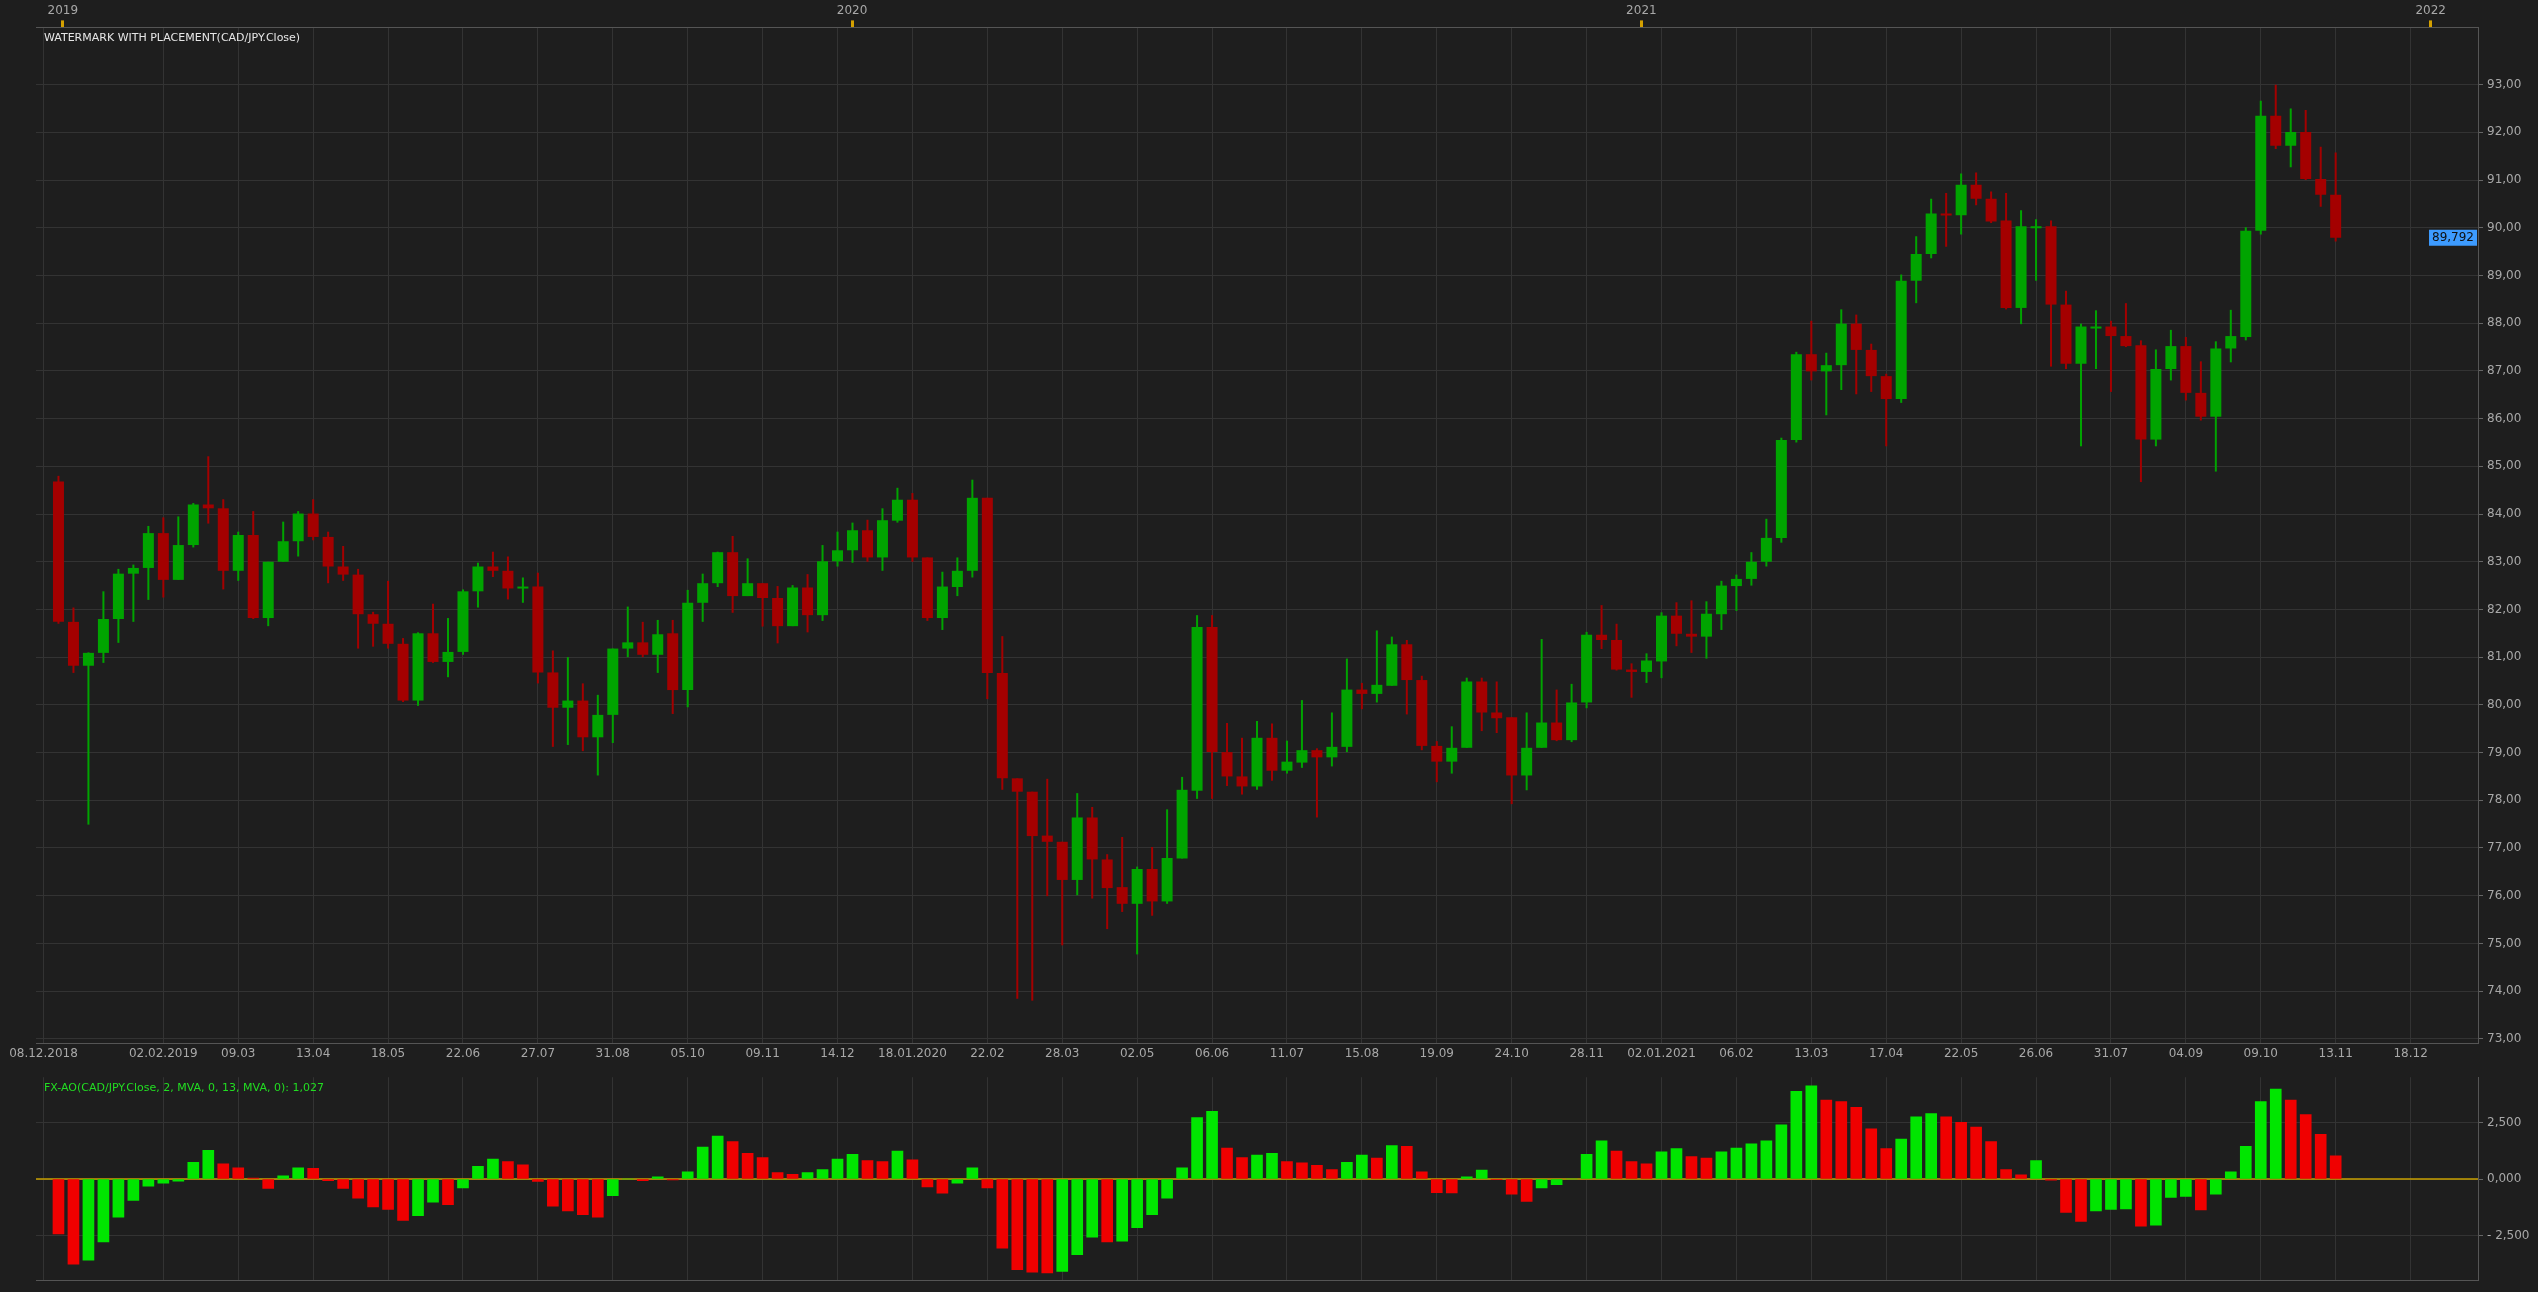 The height and width of the screenshot is (1292, 2538). I want to click on x-tick-label: 22.02, so click(987, 1052).